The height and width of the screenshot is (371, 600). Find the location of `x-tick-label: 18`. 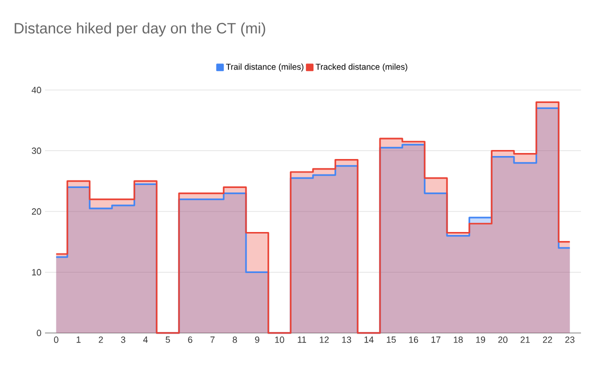

x-tick-label: 18 is located at coordinates (458, 339).